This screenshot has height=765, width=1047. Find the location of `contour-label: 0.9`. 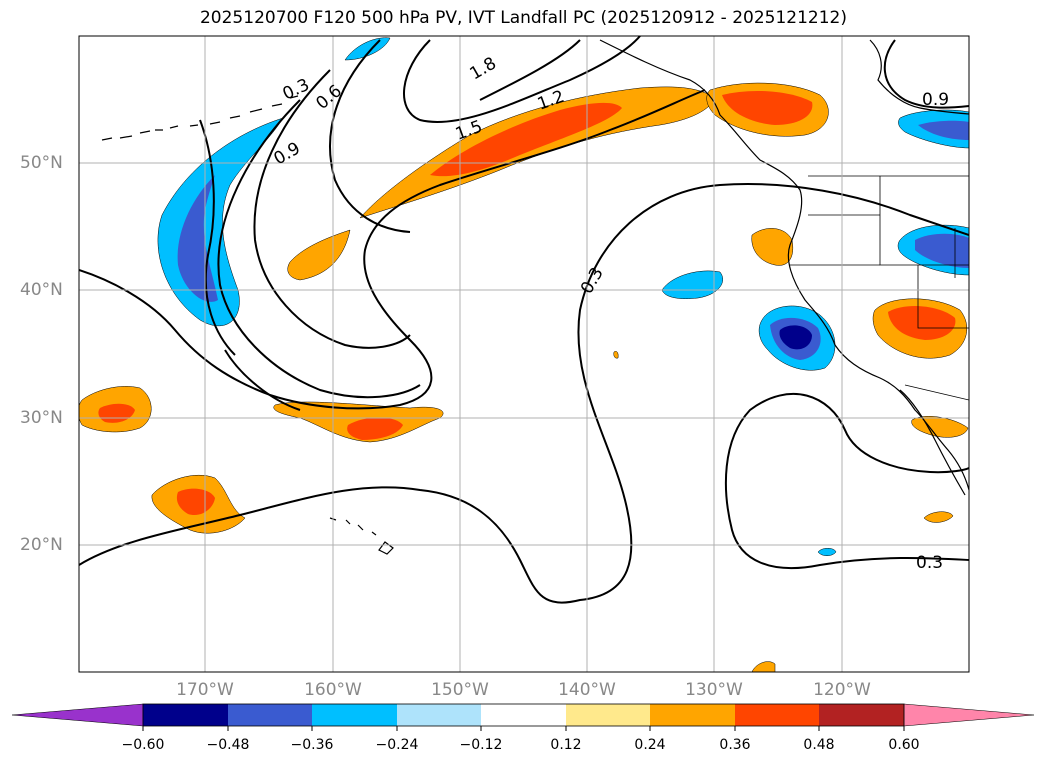

contour-label: 0.9 is located at coordinates (935, 100).